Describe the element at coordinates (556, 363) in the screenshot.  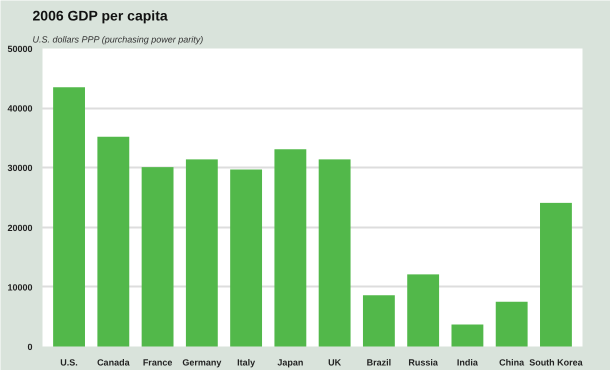
I see `x-tick-label: South Korea` at that location.